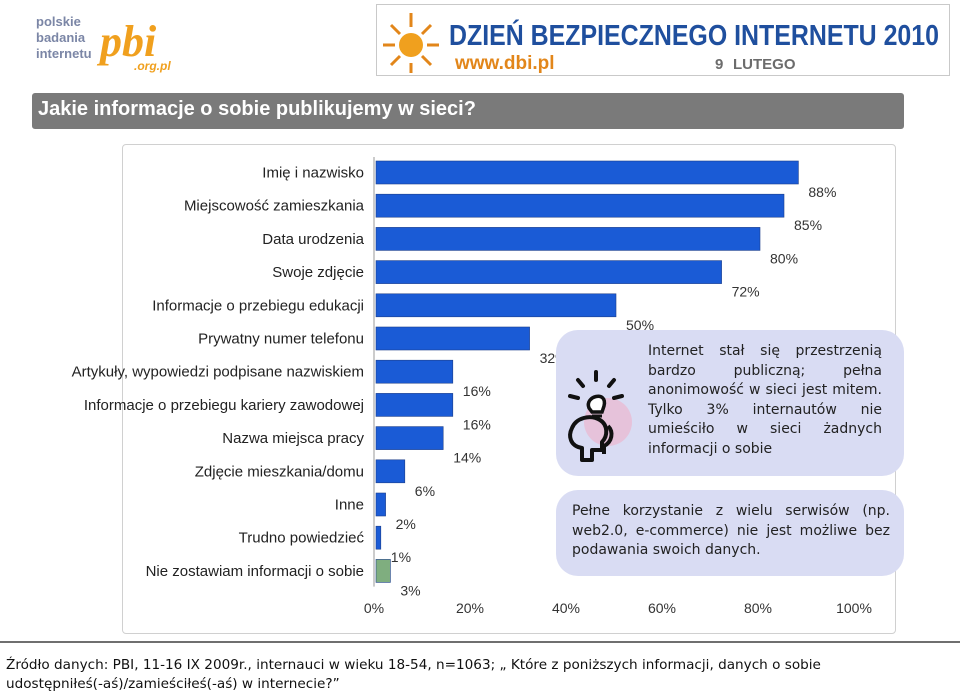 The image size is (960, 693). Describe the element at coordinates (719, 64) in the screenshot. I see `banner-date-day: 9` at that location.